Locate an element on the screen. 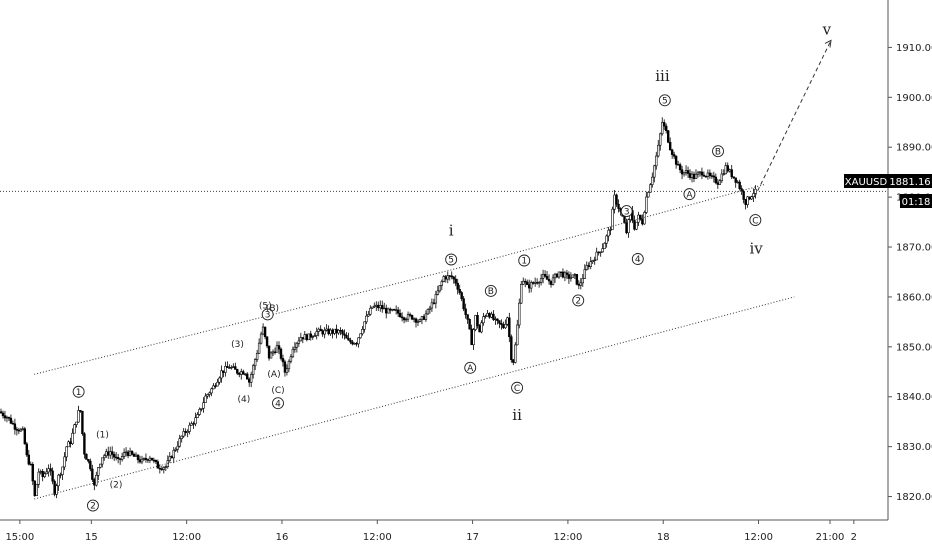 This screenshot has height=550, width=932. price-tick-label: 1830.00 is located at coordinates (914, 447).